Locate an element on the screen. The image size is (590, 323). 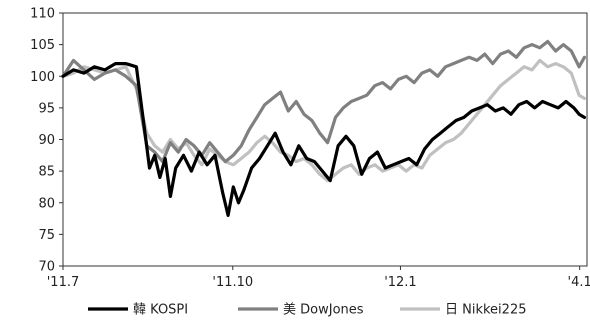
x-tick-label: '11.7 is located at coordinates (63, 282).